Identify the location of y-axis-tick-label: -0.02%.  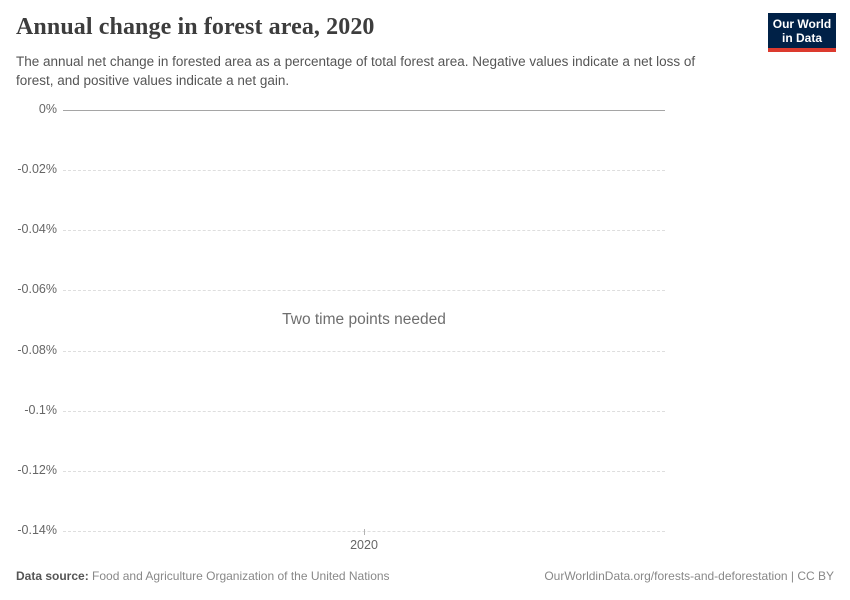
(37, 169).